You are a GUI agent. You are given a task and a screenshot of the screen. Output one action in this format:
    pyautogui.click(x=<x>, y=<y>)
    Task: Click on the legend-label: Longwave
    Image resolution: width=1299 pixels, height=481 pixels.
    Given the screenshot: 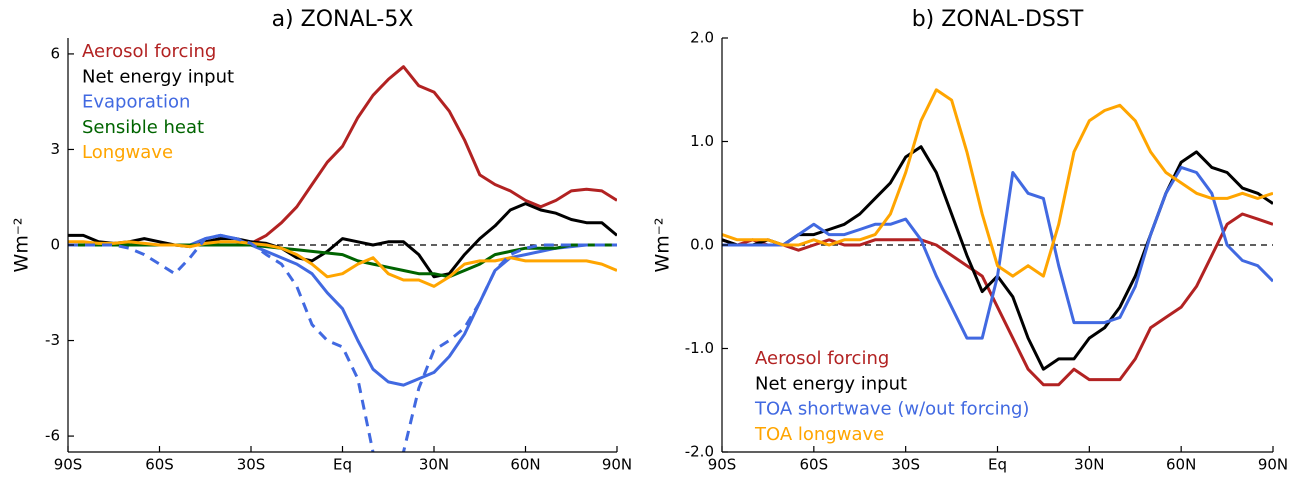 What is the action you would take?
    pyautogui.click(x=127, y=152)
    